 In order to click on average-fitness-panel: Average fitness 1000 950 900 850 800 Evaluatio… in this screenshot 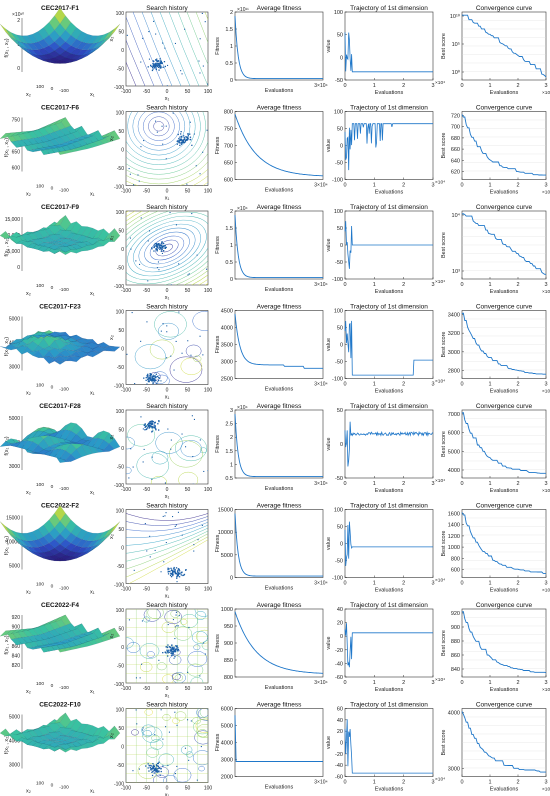, I will do `click(271, 646)`.